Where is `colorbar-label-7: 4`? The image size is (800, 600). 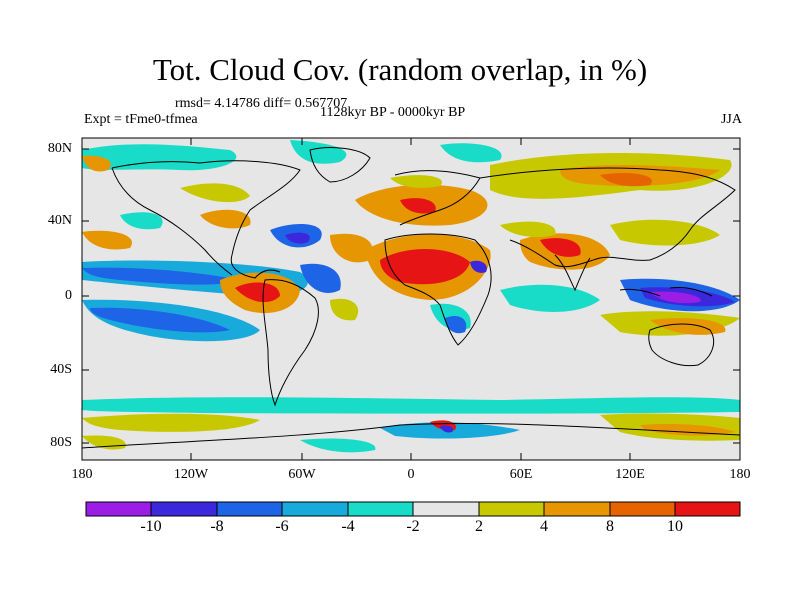
colorbar-label-7: 4 is located at coordinates (544, 526).